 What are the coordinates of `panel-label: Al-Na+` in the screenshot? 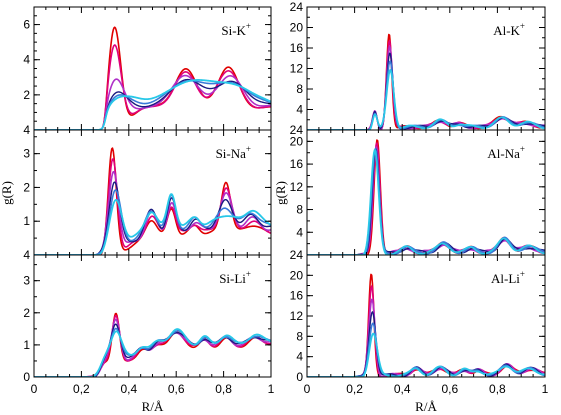 It's located at (506, 152).